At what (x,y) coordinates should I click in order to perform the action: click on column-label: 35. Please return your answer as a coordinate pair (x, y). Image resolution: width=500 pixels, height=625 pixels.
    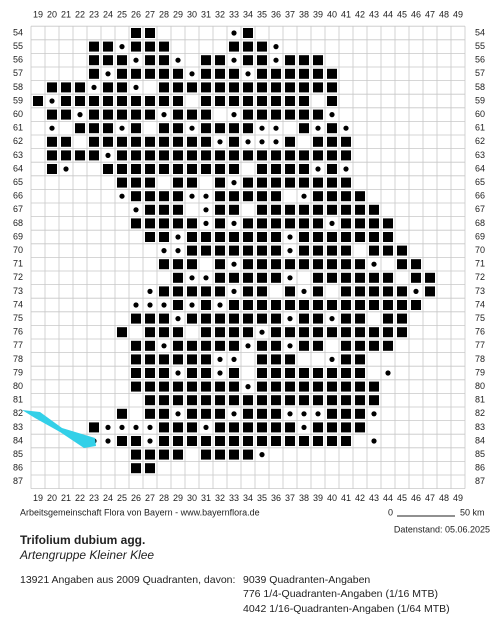
    Looking at the image, I should click on (262, 14).